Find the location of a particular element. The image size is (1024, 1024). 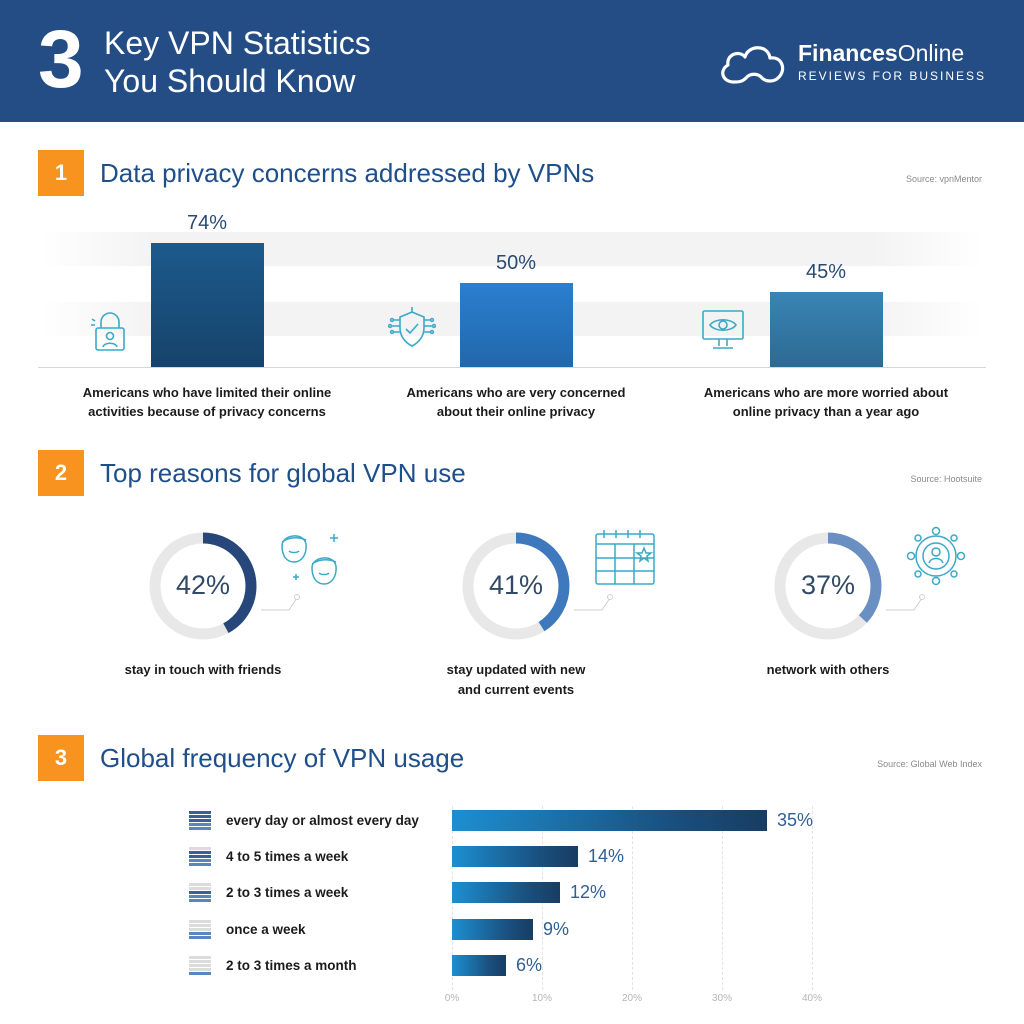

section-3-title: Global frequency of VPN usage is located at coordinates (282, 758).